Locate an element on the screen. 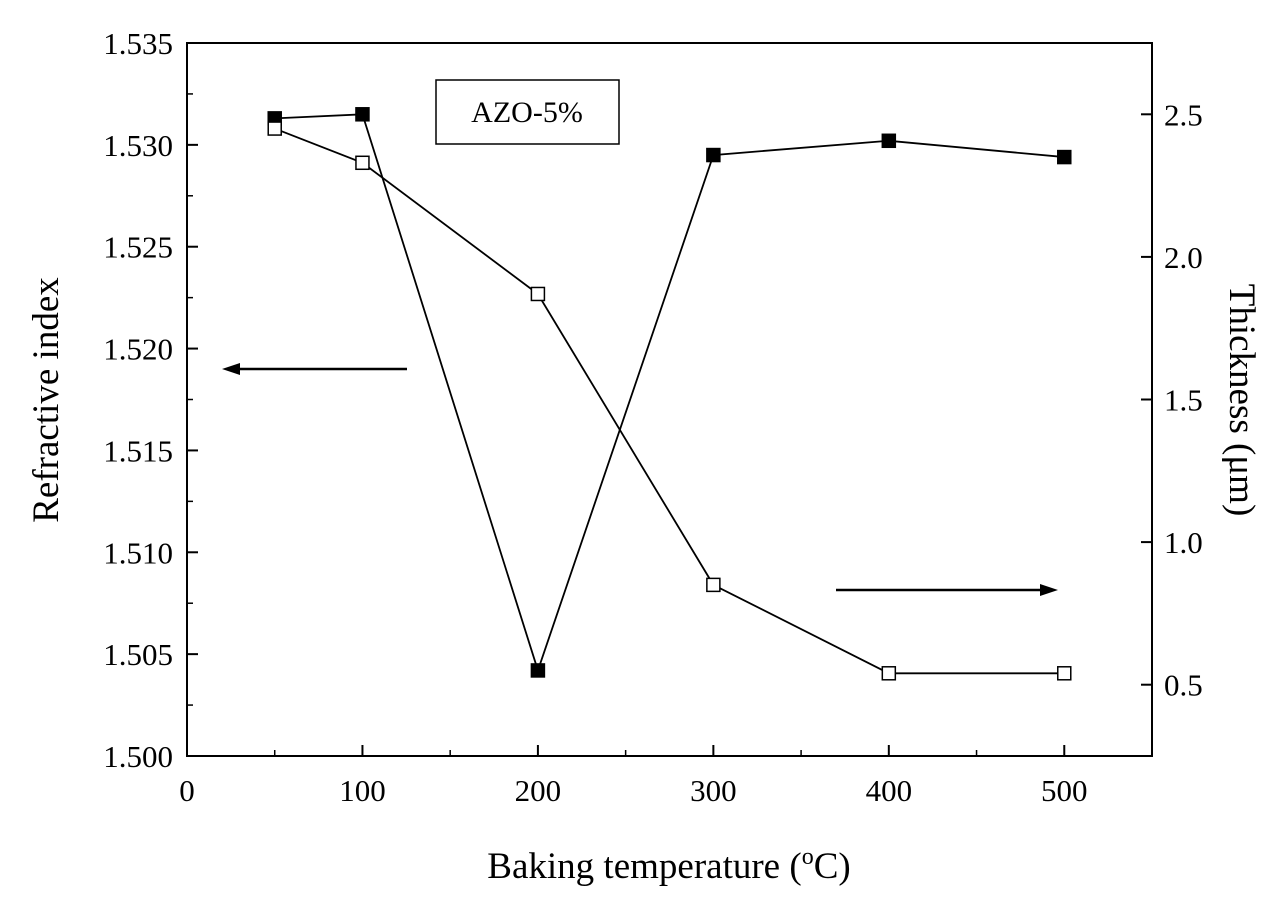 Image resolution: width=1282 pixels, height=910 pixels. legend-box is located at coordinates (527, 112).